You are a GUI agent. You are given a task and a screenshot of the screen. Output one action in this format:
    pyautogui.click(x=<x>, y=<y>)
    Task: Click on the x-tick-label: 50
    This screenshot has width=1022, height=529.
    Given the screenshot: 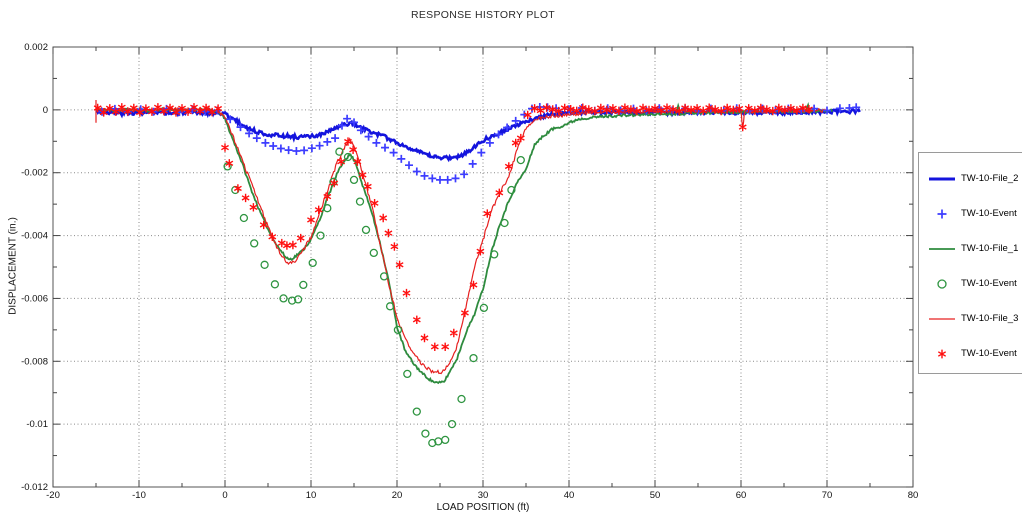 What is the action you would take?
    pyautogui.click(x=655, y=495)
    